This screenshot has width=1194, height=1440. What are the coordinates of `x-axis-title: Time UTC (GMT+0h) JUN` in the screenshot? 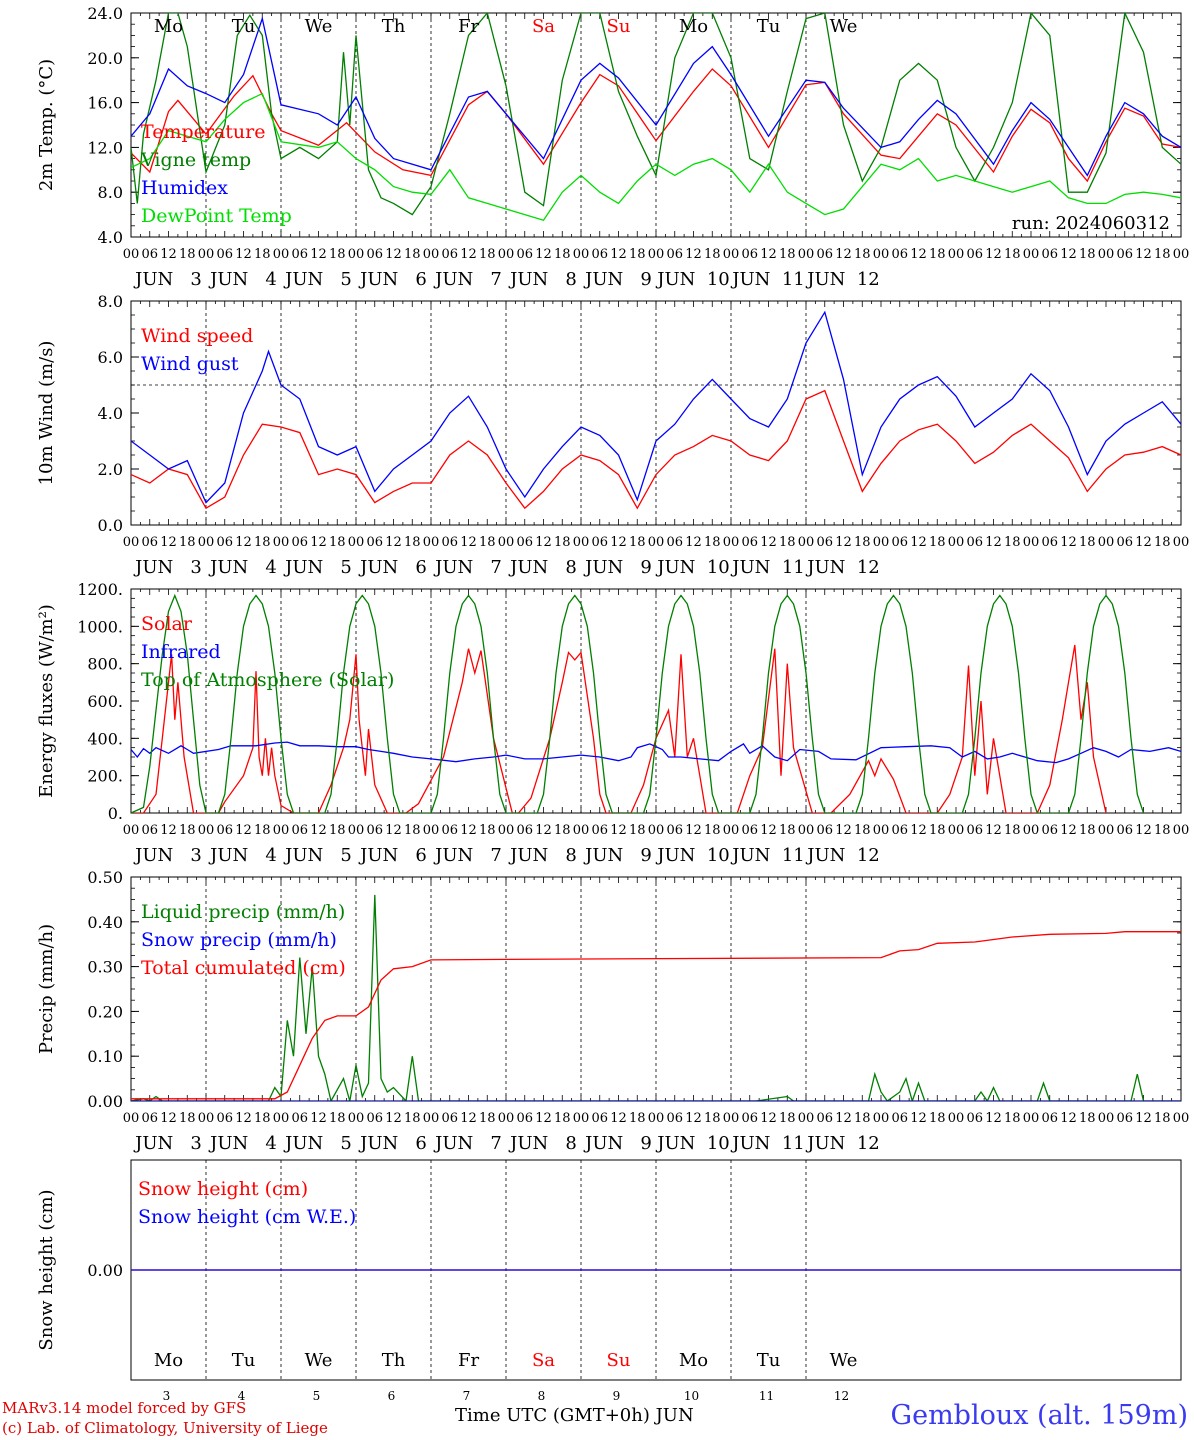 It's located at (574, 1415).